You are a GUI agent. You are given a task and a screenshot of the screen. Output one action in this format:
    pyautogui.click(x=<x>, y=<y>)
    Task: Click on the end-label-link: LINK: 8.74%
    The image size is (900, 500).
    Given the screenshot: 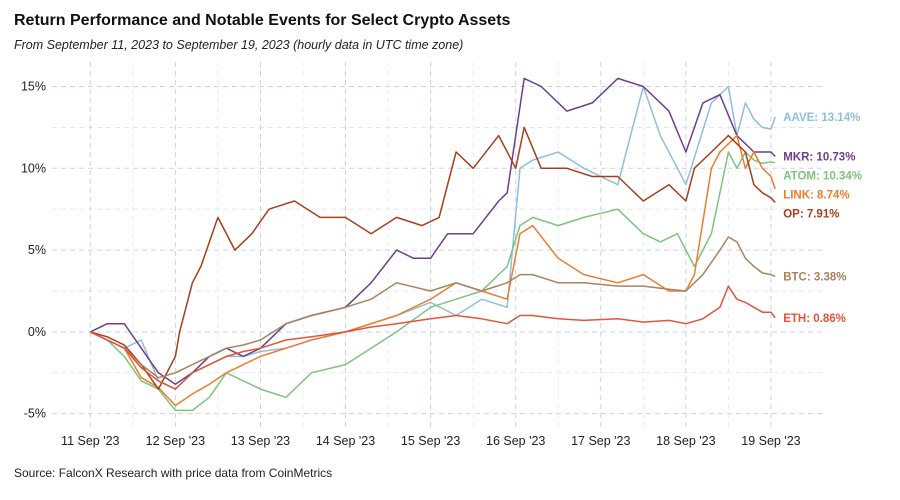 What is the action you would take?
    pyautogui.click(x=816, y=195)
    